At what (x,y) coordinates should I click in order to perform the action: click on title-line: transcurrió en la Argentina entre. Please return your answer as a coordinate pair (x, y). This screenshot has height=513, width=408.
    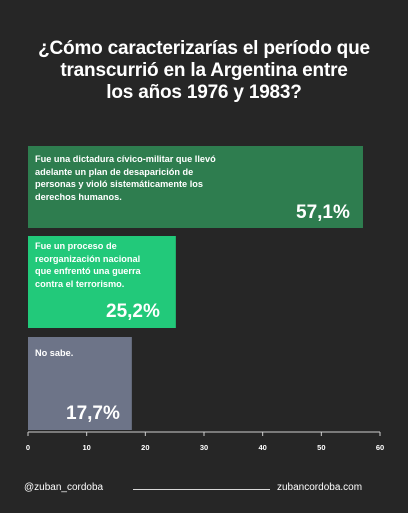
    Looking at the image, I should click on (204, 70).